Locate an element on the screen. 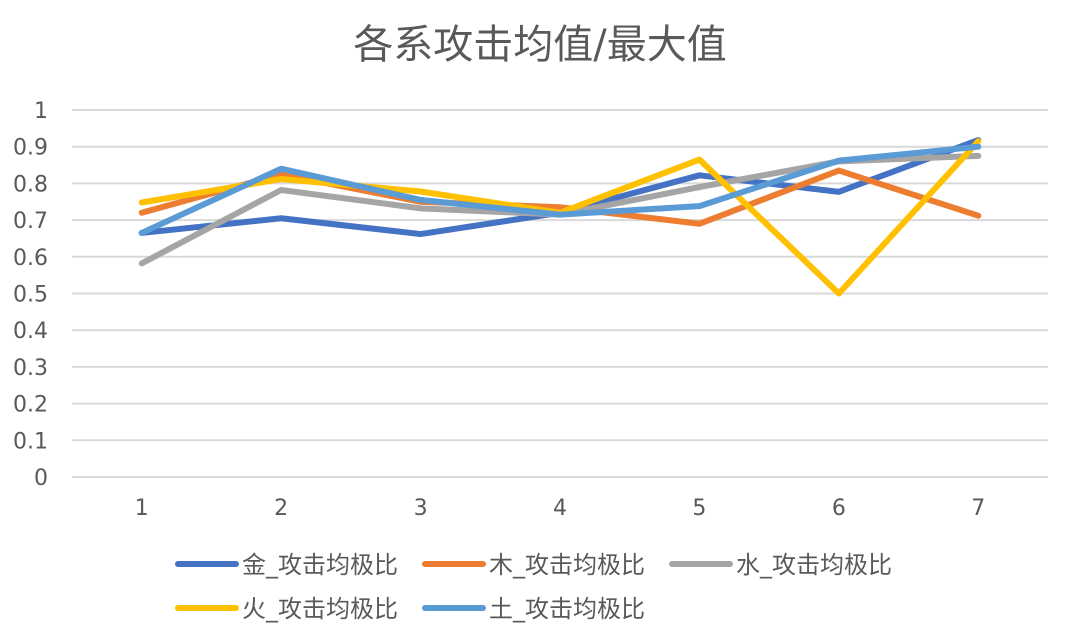 This screenshot has width=1080, height=638. y-tick-label: 0.5 is located at coordinates (30, 295).